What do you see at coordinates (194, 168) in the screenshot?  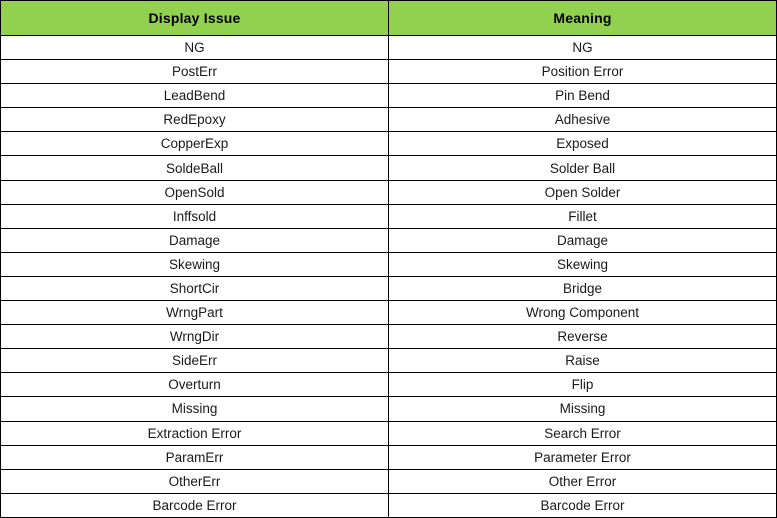 I see `display-issue-cell: SoldeBall` at bounding box center [194, 168].